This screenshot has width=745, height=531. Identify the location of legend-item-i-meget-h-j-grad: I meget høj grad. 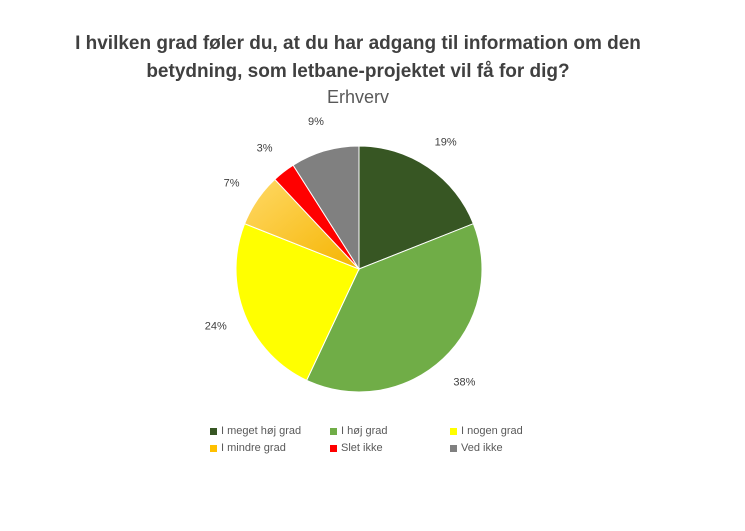
(270, 431).